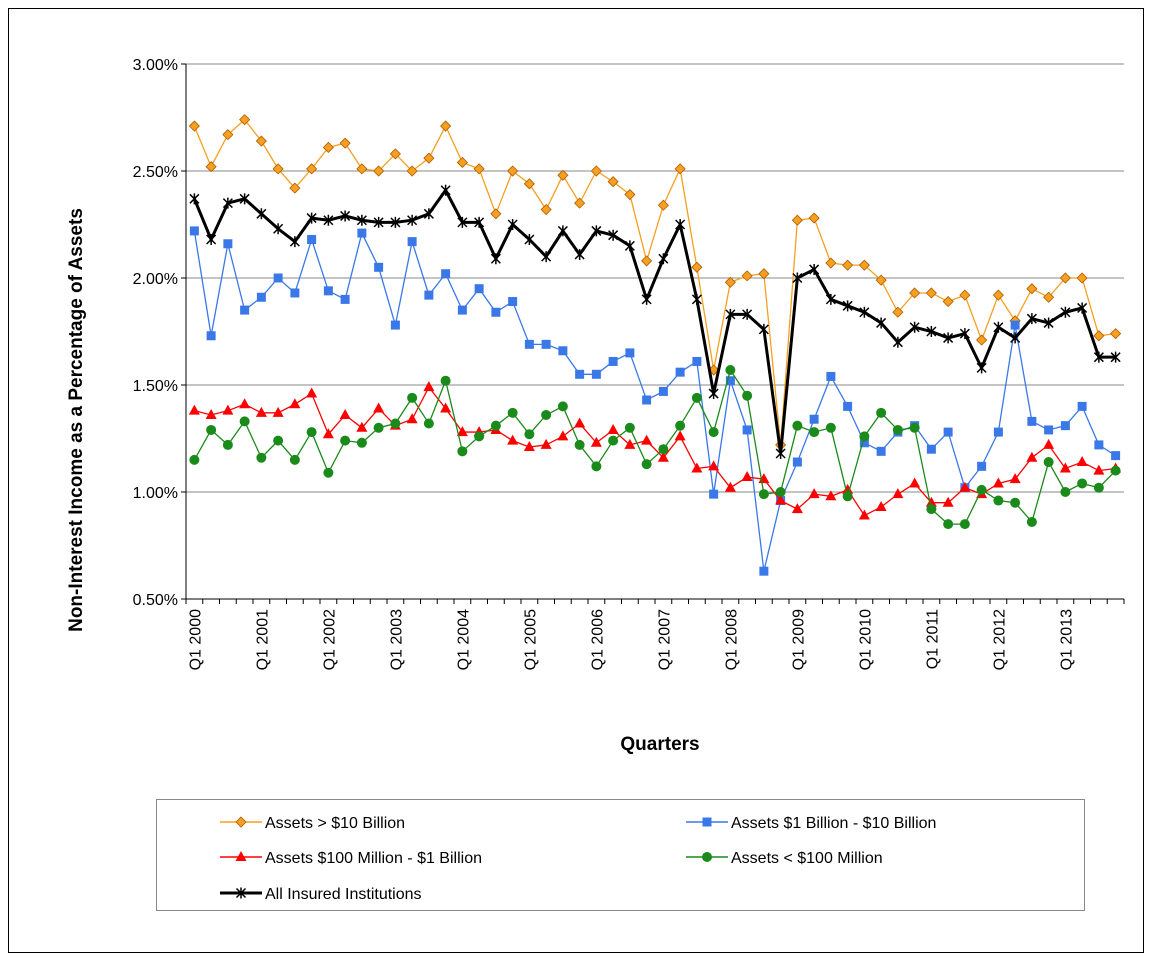 The width and height of the screenshot is (1152, 961). I want to click on legend-box, so click(620, 855).